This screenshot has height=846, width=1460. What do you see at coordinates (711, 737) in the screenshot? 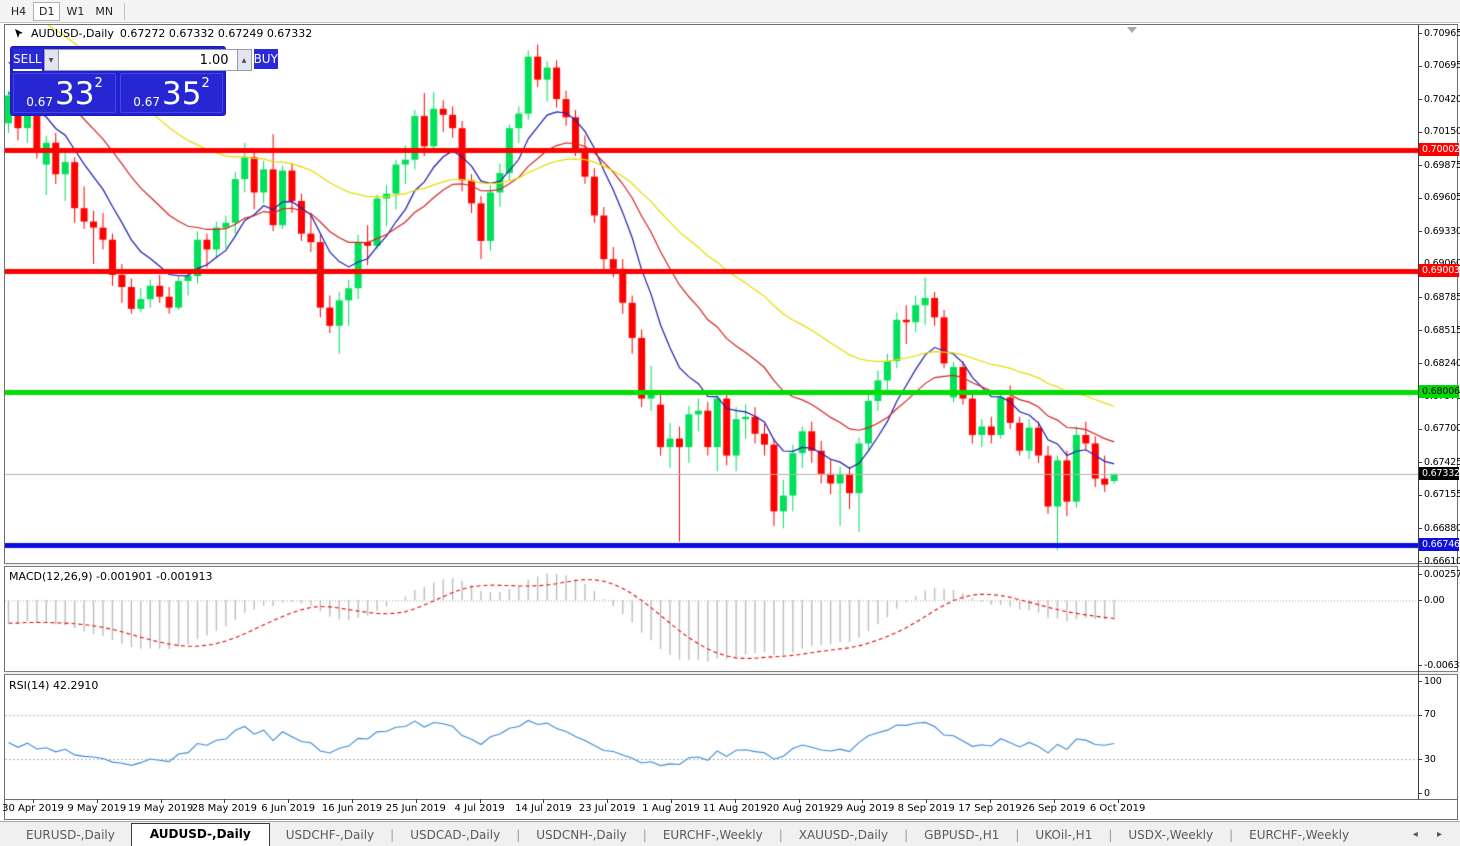
I see `rsi-indicator-canvas` at bounding box center [711, 737].